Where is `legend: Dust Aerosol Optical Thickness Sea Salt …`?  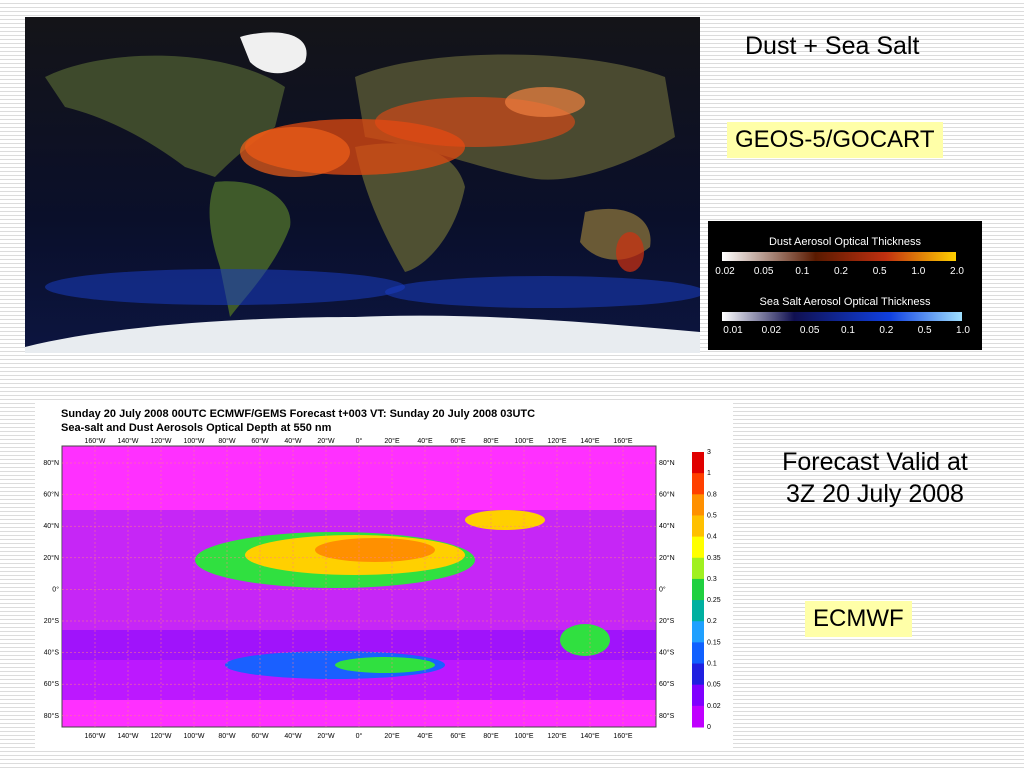
legend: Dust Aerosol Optical Thickness Sea Salt … is located at coordinates (845, 285).